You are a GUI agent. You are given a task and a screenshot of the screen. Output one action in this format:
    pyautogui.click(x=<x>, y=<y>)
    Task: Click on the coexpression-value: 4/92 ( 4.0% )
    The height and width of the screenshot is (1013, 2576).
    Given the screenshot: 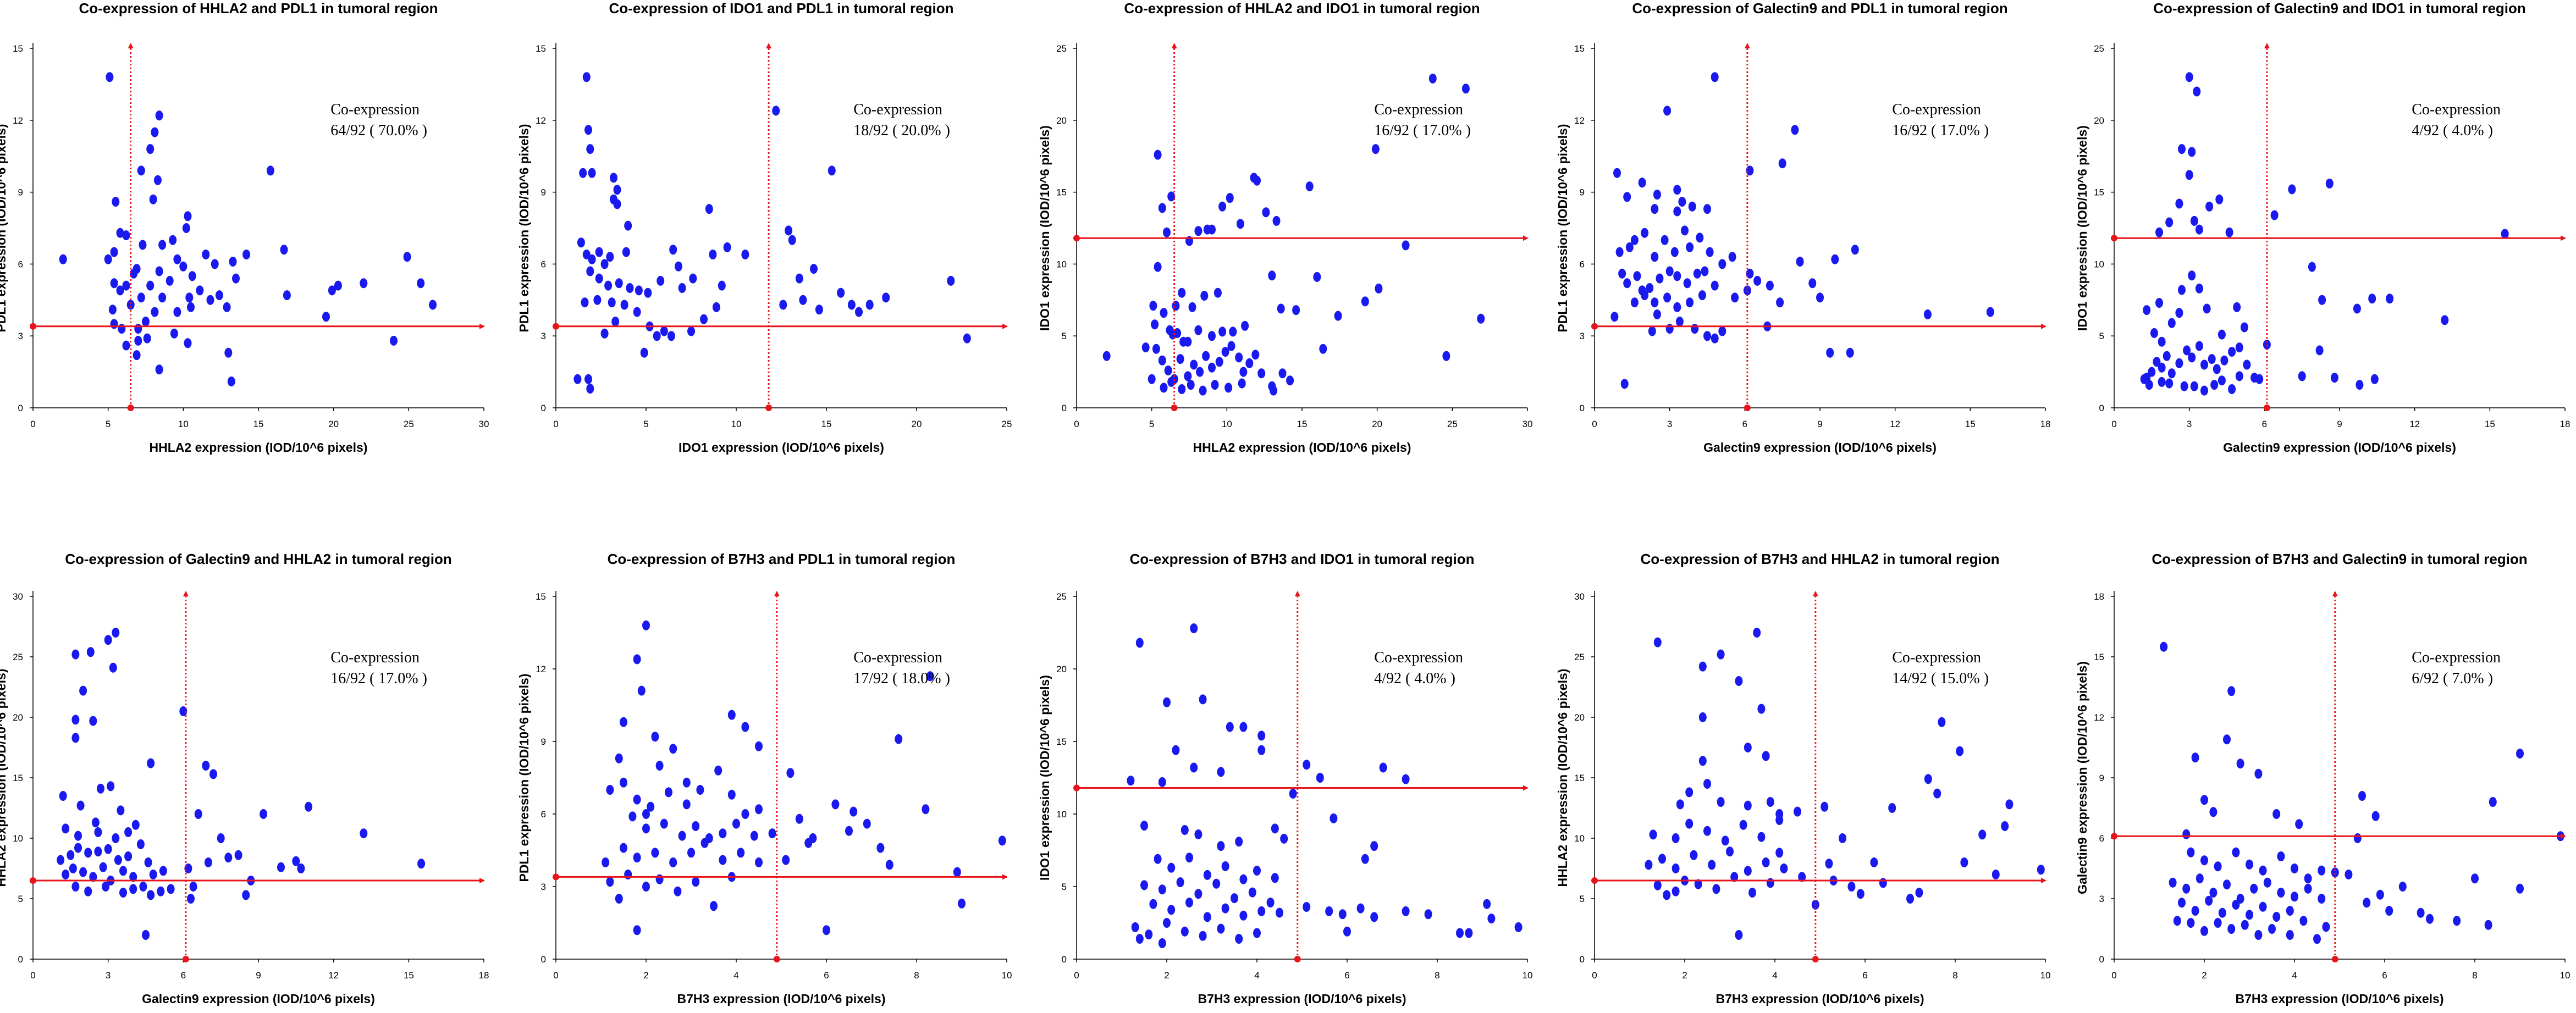 What is the action you would take?
    pyautogui.click(x=1414, y=678)
    